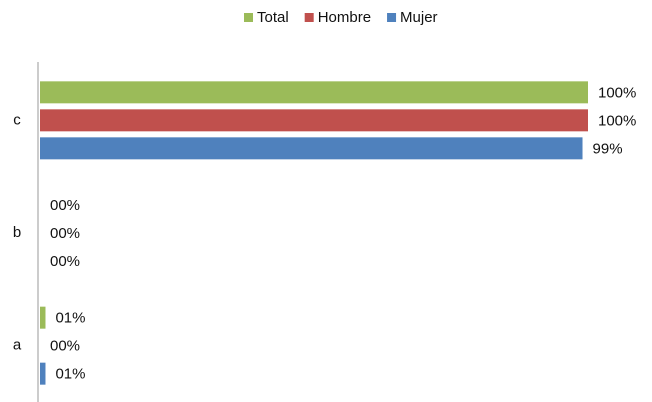 The width and height of the screenshot is (652, 402). I want to click on y-tick-label: a, so click(17, 345).